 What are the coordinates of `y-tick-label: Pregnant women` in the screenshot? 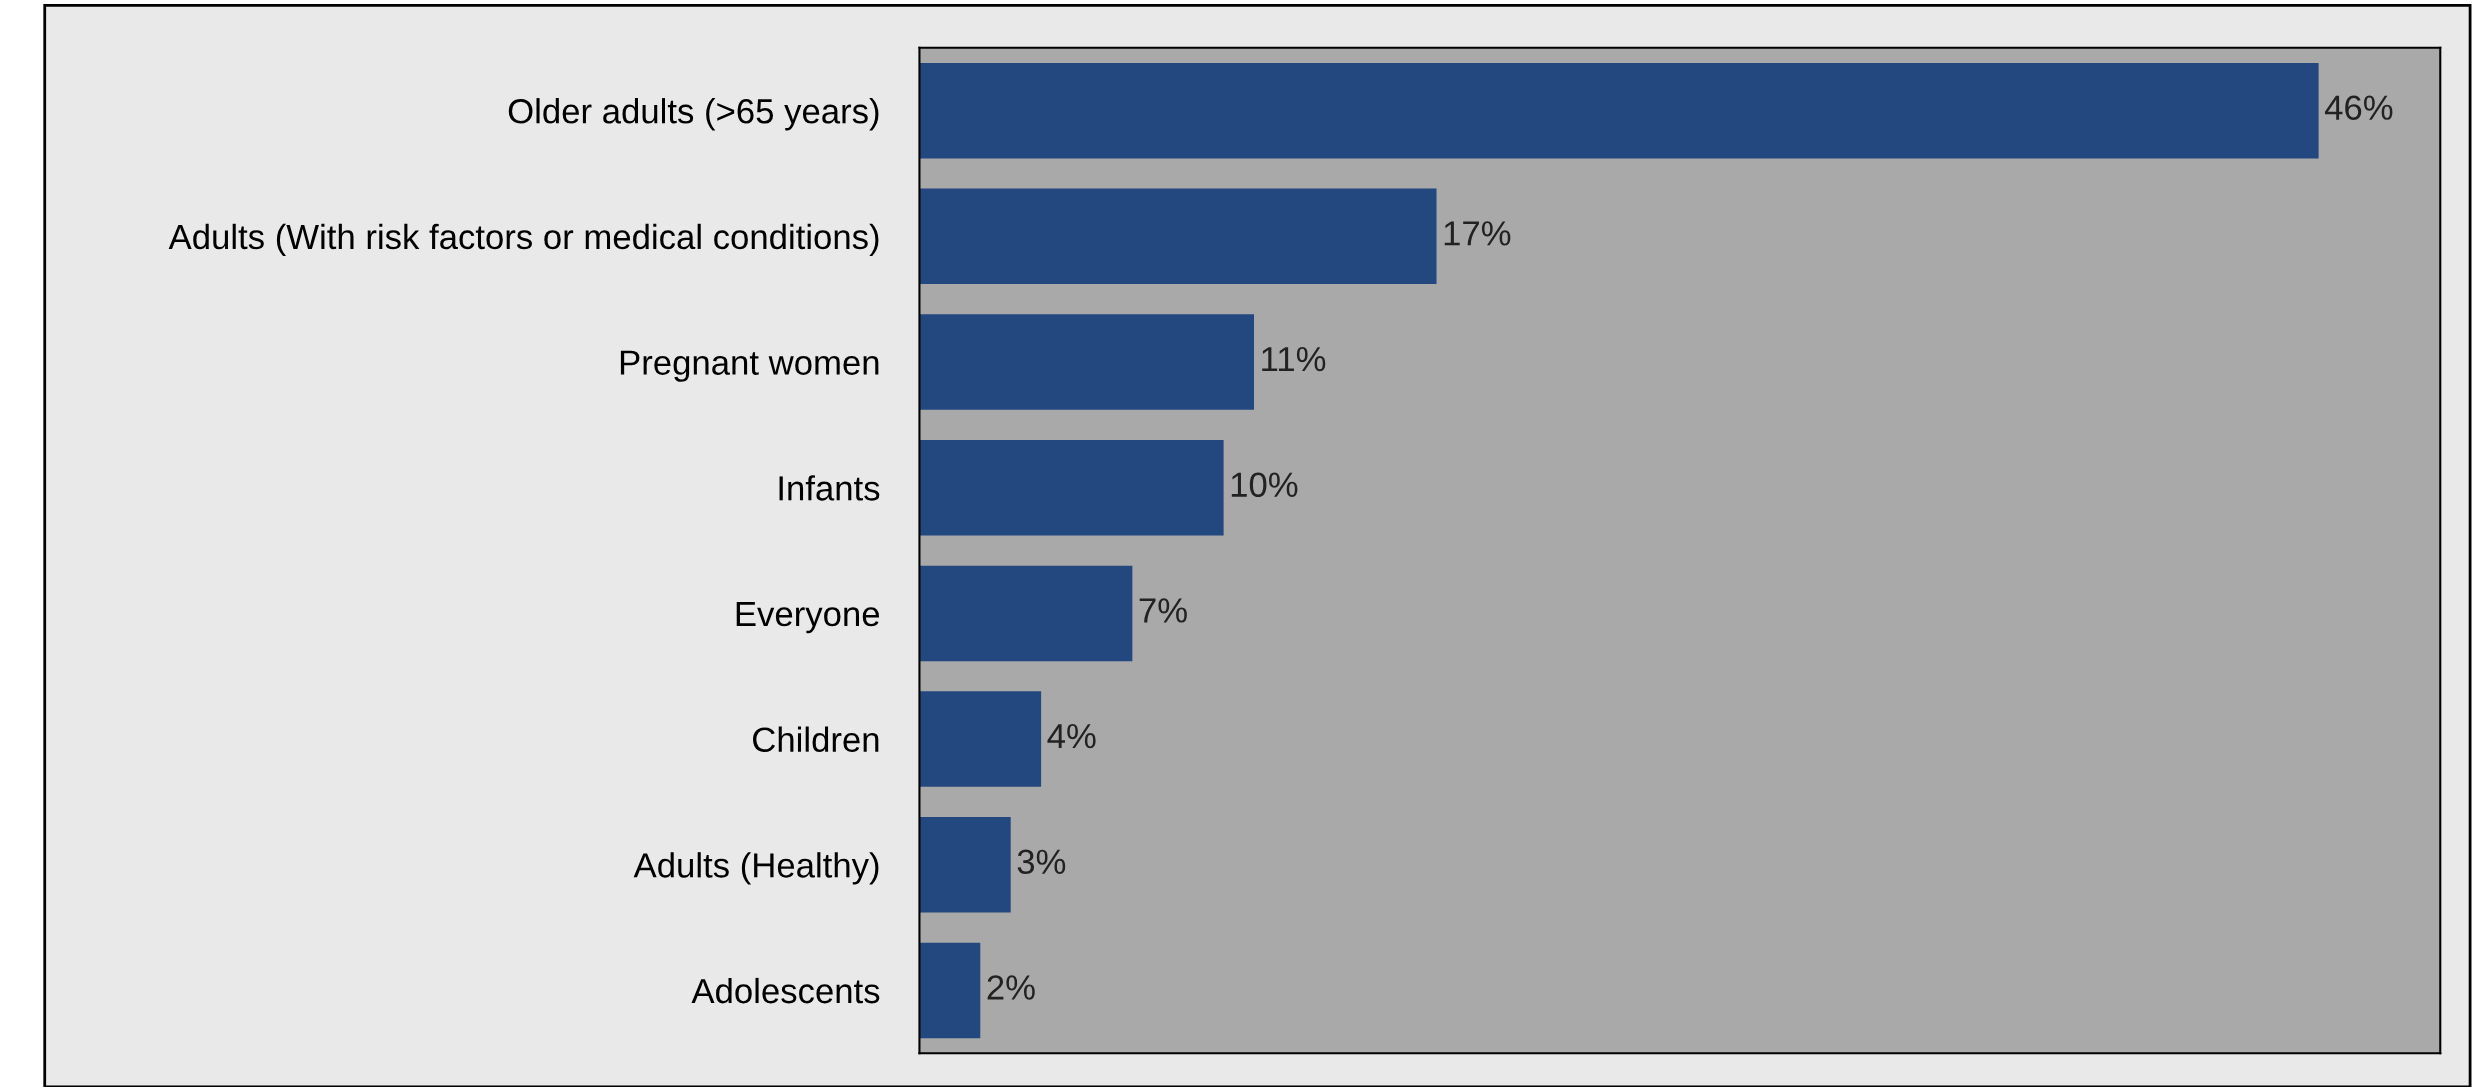 It's located at (749, 366).